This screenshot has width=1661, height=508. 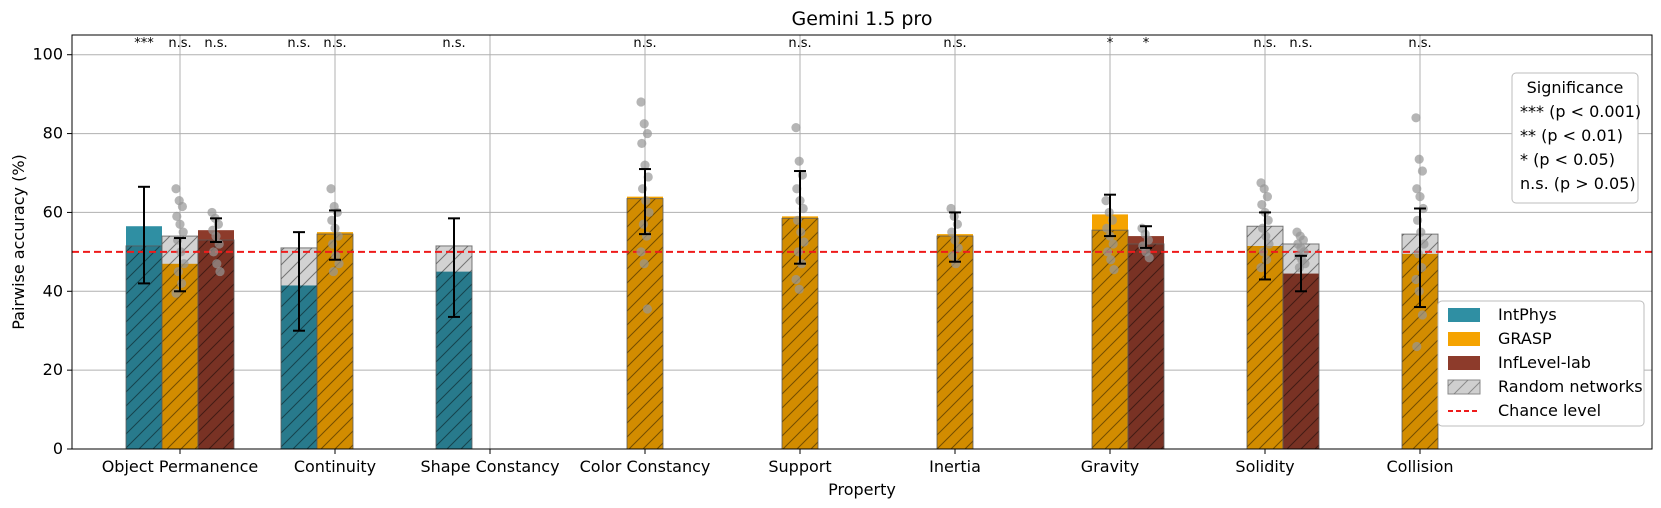 I want to click on significance-inflevel-lab-object-permanence: n.s., so click(x=215, y=43).